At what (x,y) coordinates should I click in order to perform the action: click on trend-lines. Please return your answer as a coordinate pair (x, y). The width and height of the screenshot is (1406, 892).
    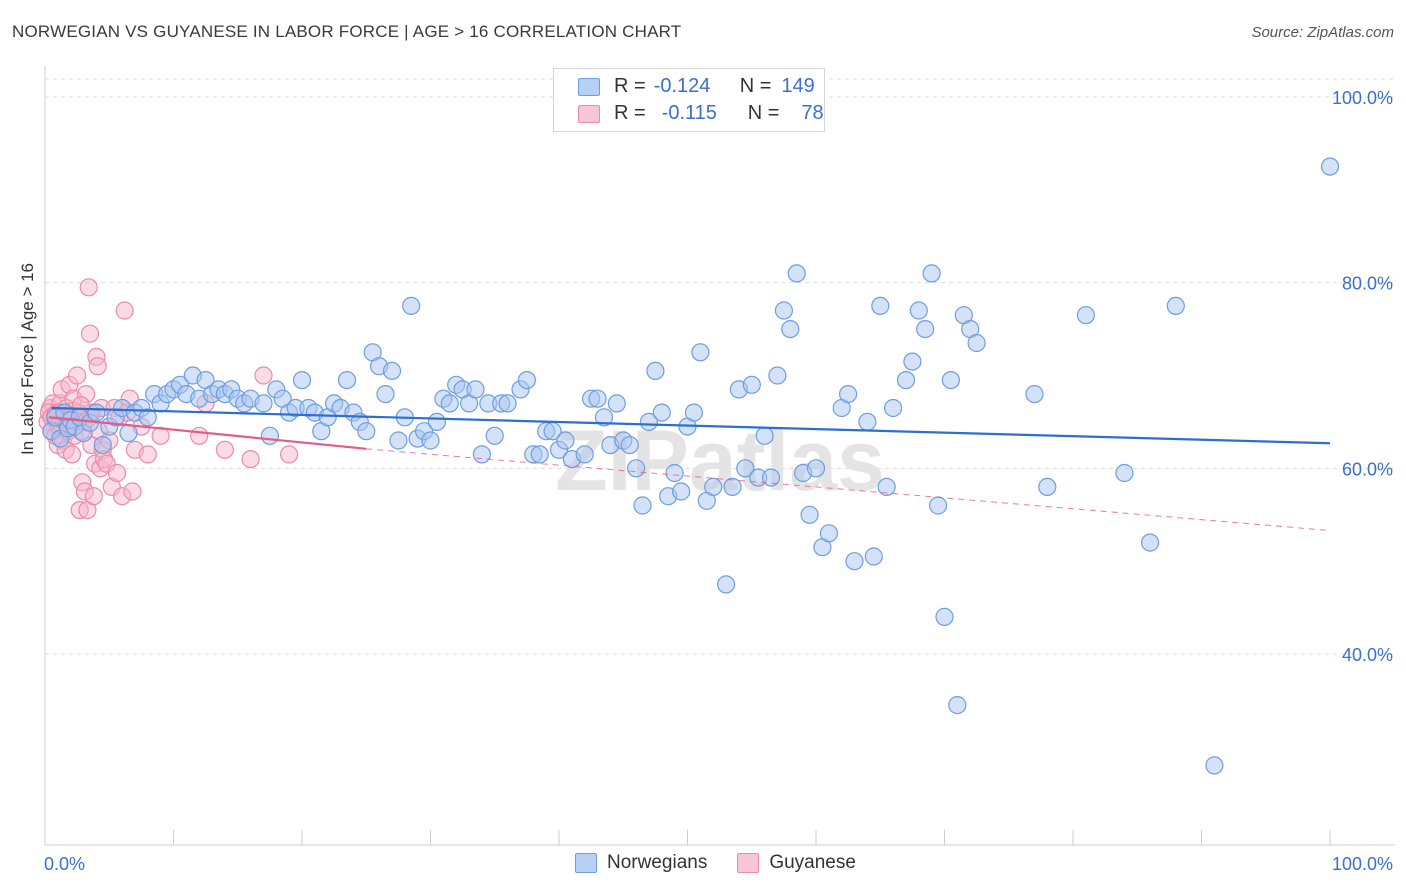
    Looking at the image, I should click on (689, 469).